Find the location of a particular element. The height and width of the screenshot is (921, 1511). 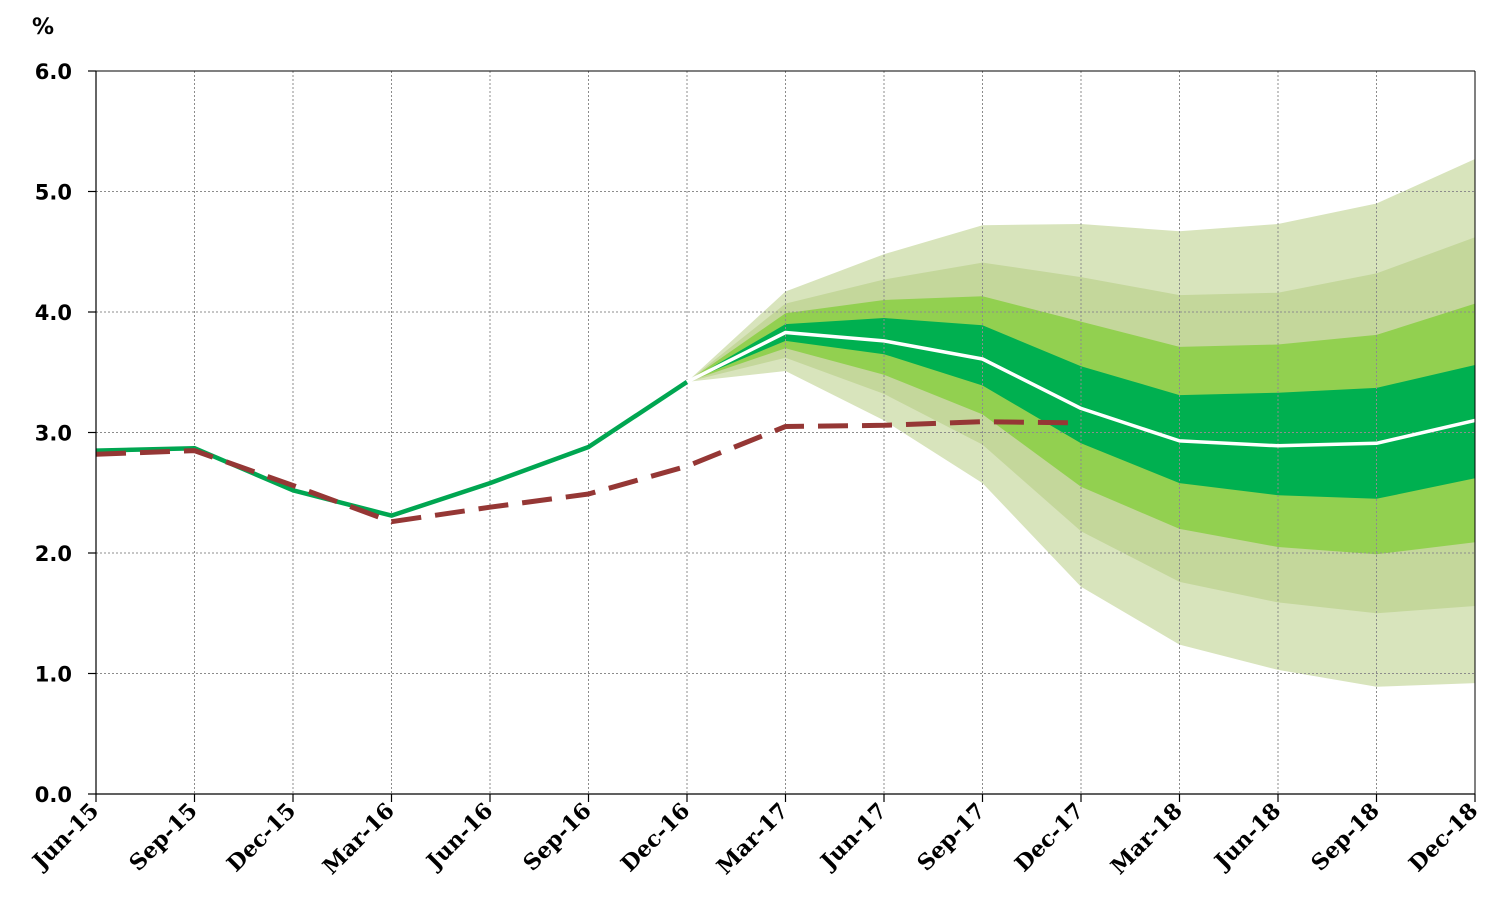

y-tick-label: 0.0 is located at coordinates (53, 795).